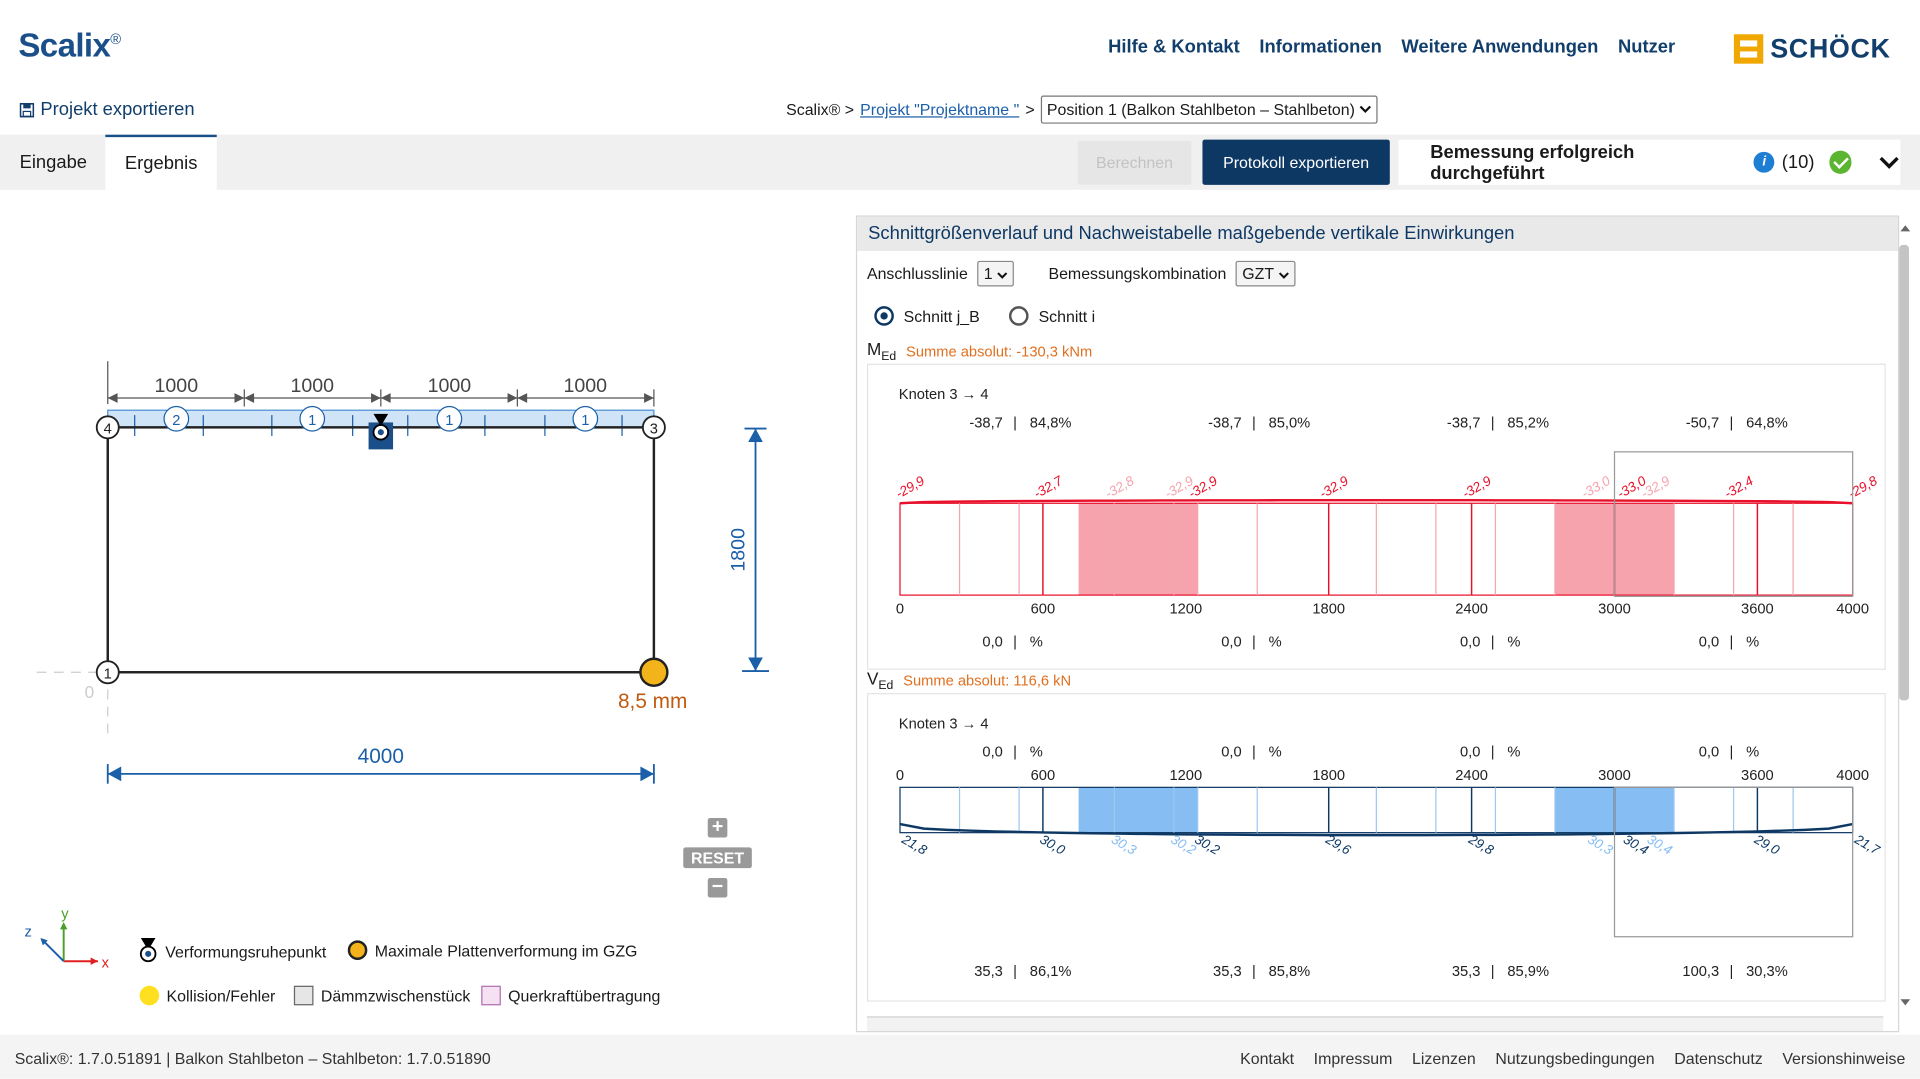 The image size is (1920, 1079). What do you see at coordinates (1174, 47) in the screenshot?
I see `nav-help: Hilfe & Kontakt` at bounding box center [1174, 47].